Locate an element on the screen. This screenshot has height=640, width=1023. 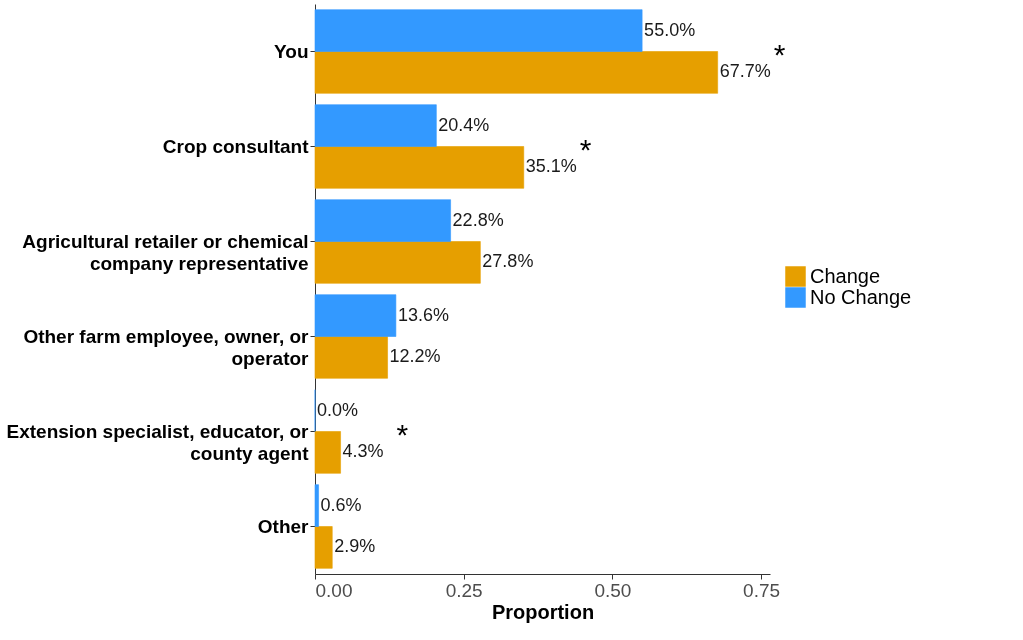
data-label: 0.0% is located at coordinates (338, 409).